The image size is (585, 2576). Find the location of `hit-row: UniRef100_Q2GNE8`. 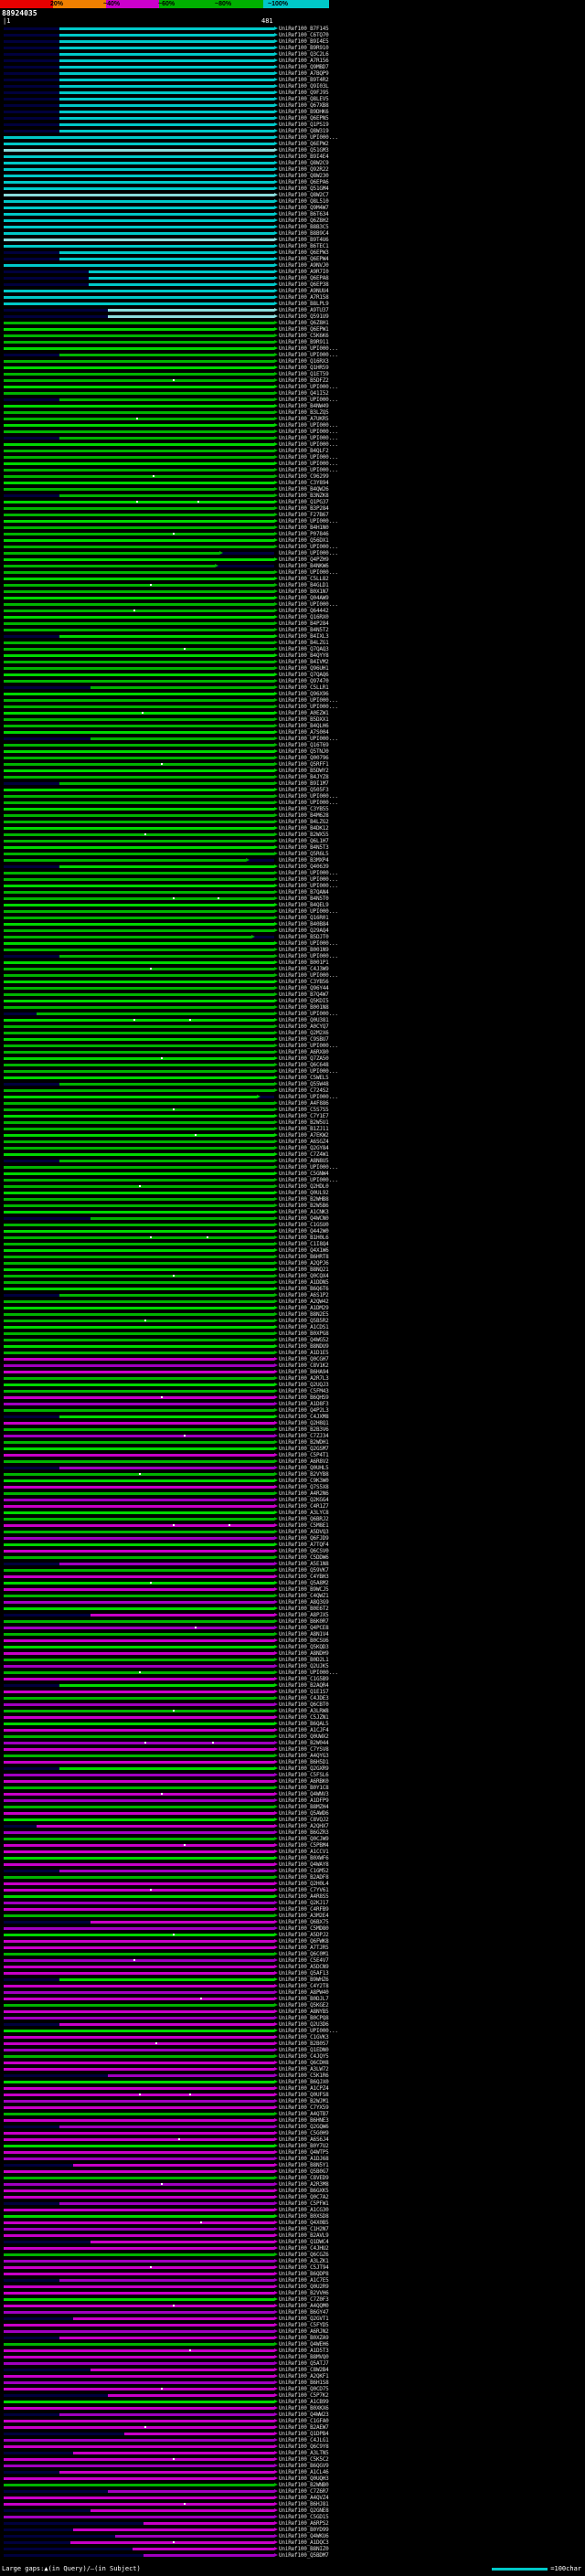

hit-row: UniRef100_Q2GNE8 is located at coordinates (293, 2510).